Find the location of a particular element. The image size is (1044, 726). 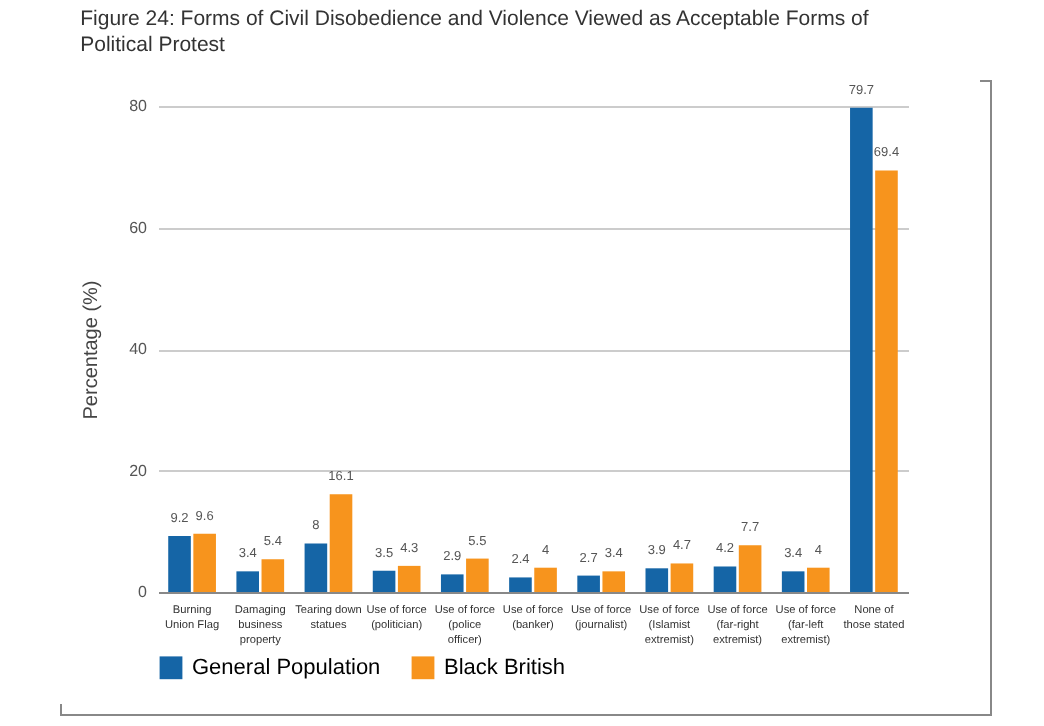

y-tick-label: 80 is located at coordinates (139, 106).